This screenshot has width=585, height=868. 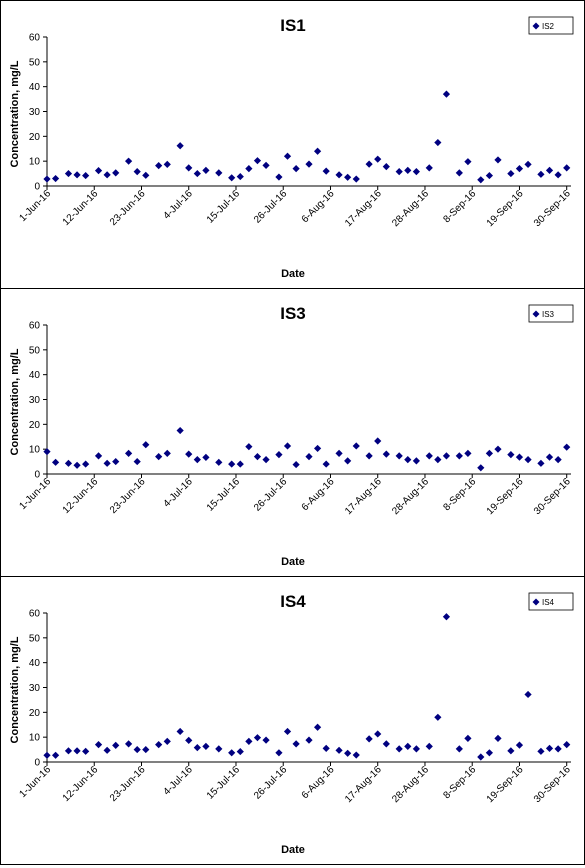 What do you see at coordinates (459, 494) in the screenshot?
I see `x-tick-label: 8-Sep-16` at bounding box center [459, 494].